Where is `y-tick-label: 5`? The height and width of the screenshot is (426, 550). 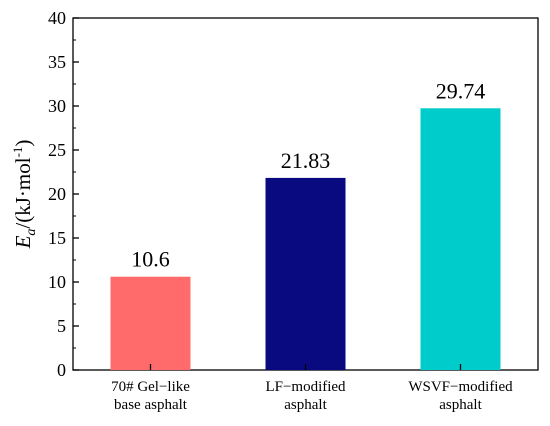
y-tick-label: 5 is located at coordinates (61, 326).